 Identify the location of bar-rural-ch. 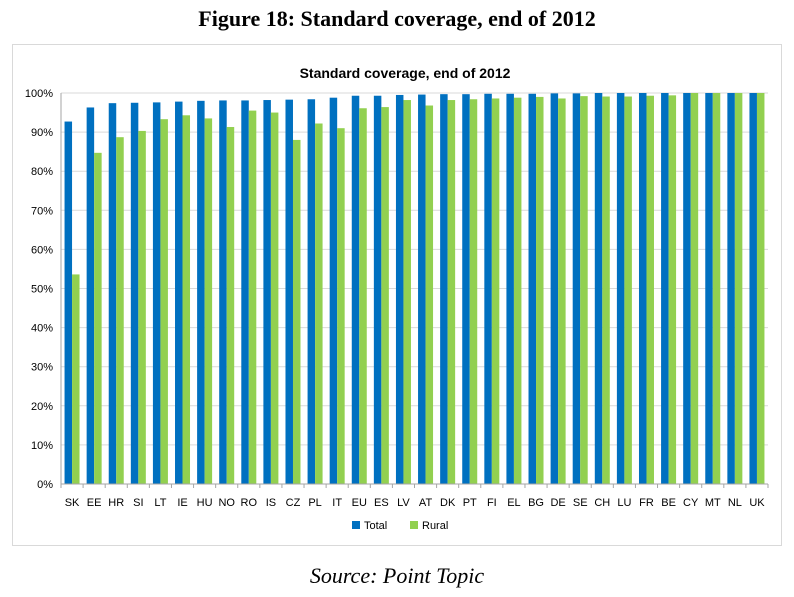
(606, 290).